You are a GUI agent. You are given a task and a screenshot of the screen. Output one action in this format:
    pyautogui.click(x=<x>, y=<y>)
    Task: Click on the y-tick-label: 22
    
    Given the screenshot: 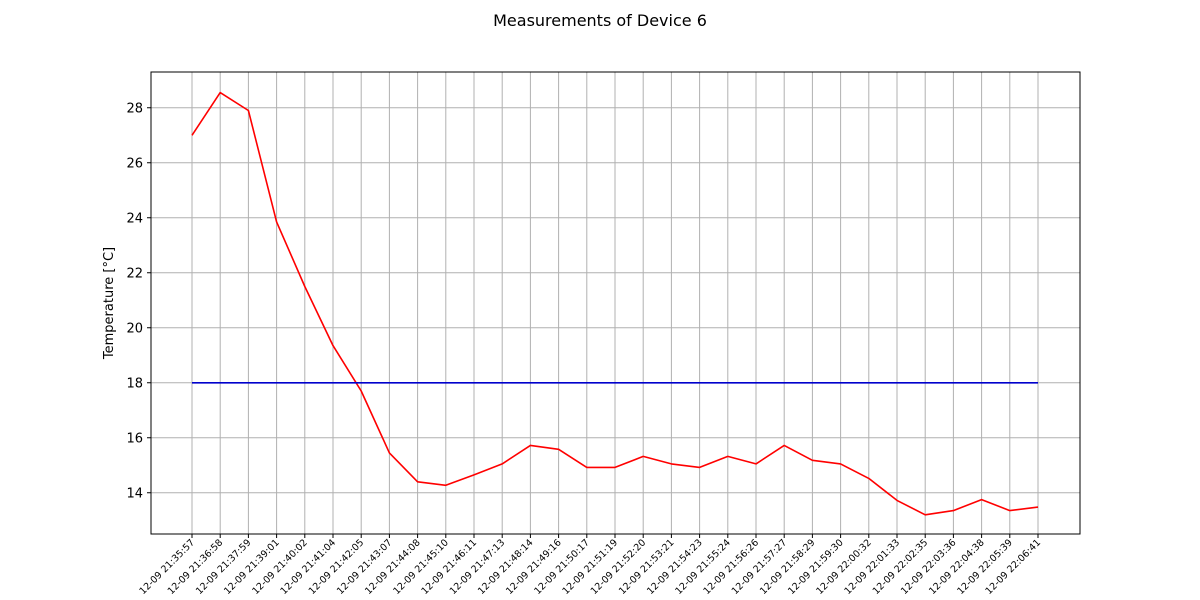 What is the action you would take?
    pyautogui.click(x=134, y=273)
    